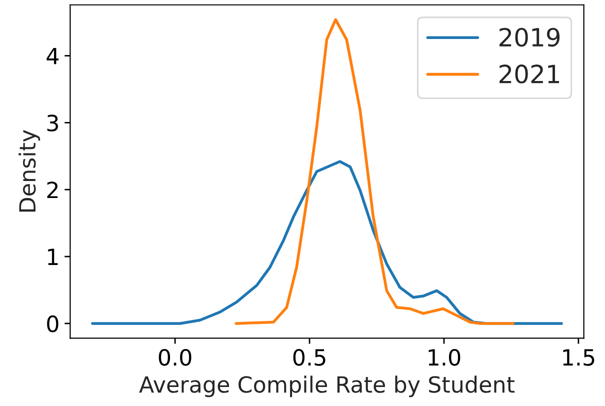  Describe the element at coordinates (53, 256) in the screenshot. I see `y-tick-label: 1` at that location.